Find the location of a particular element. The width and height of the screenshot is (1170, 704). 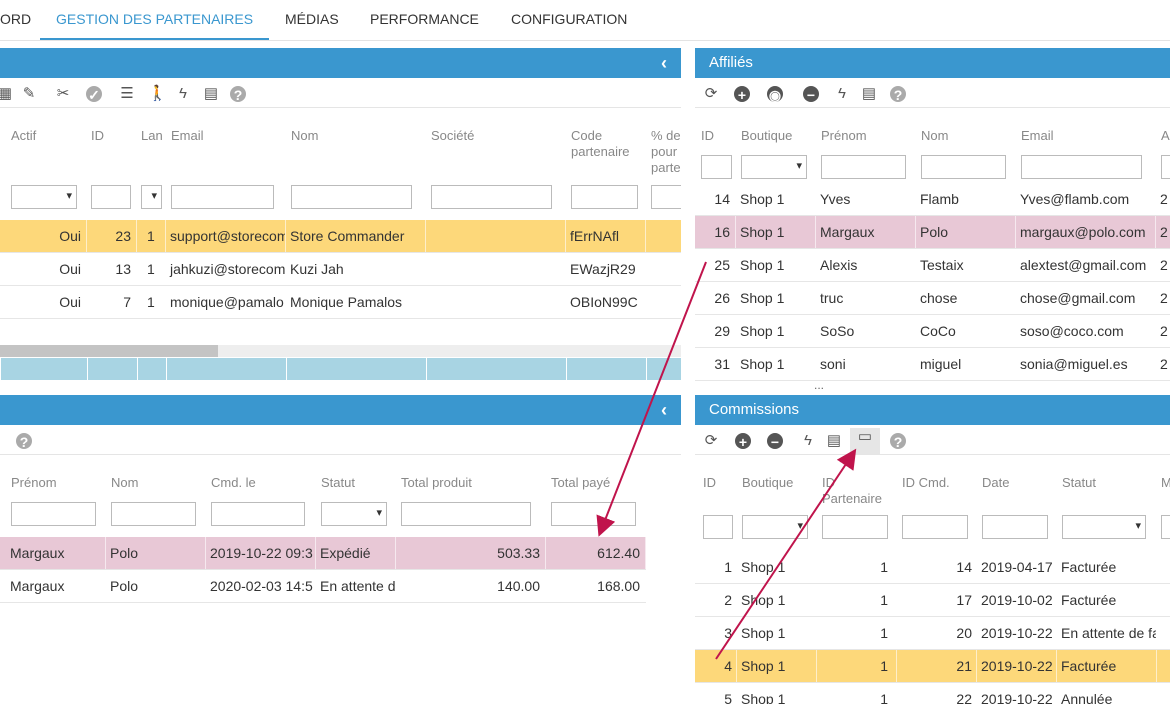

table-row: 26 Shop 1 truc chose chose@gmail.com 2 is located at coordinates (932, 298).